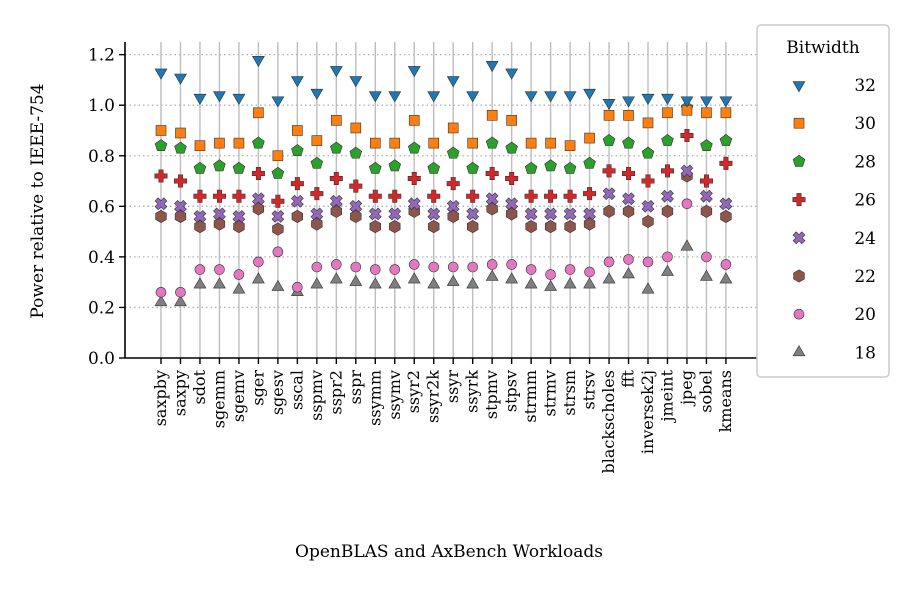  Describe the element at coordinates (336, 179) in the screenshot. I see `marker-26-sspr2` at that location.